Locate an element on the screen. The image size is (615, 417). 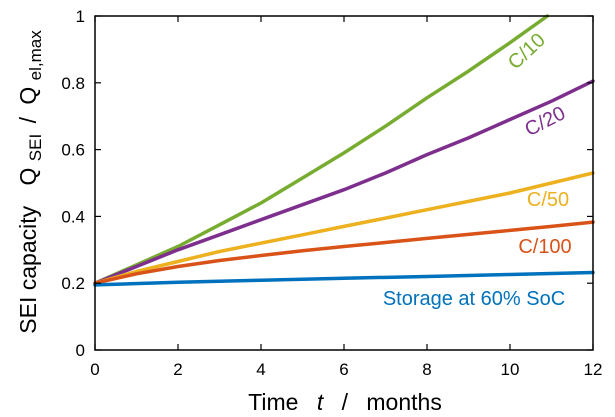
x-tick-label: 2 is located at coordinates (177, 369).